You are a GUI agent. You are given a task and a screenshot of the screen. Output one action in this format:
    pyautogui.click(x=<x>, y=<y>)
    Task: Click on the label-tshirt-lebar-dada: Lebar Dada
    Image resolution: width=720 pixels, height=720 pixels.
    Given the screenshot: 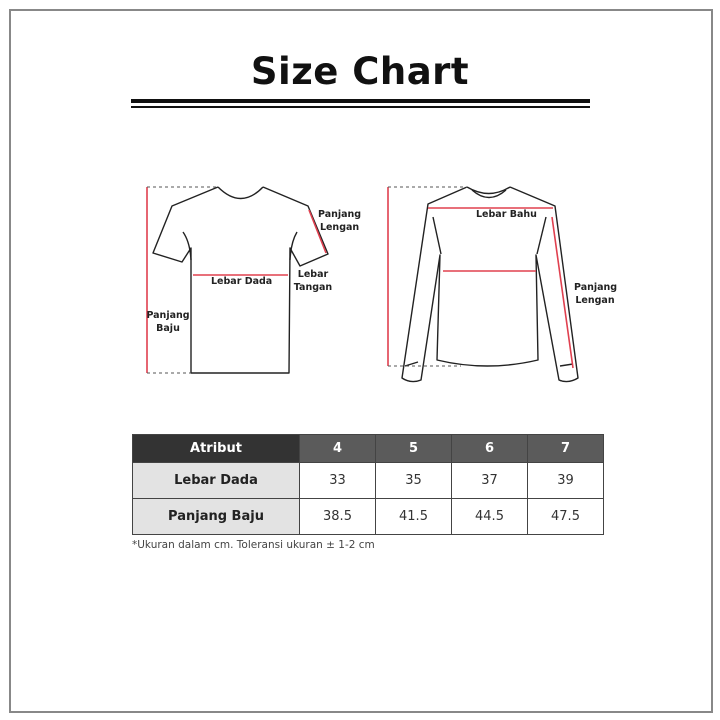 What is the action you would take?
    pyautogui.click(x=242, y=281)
    